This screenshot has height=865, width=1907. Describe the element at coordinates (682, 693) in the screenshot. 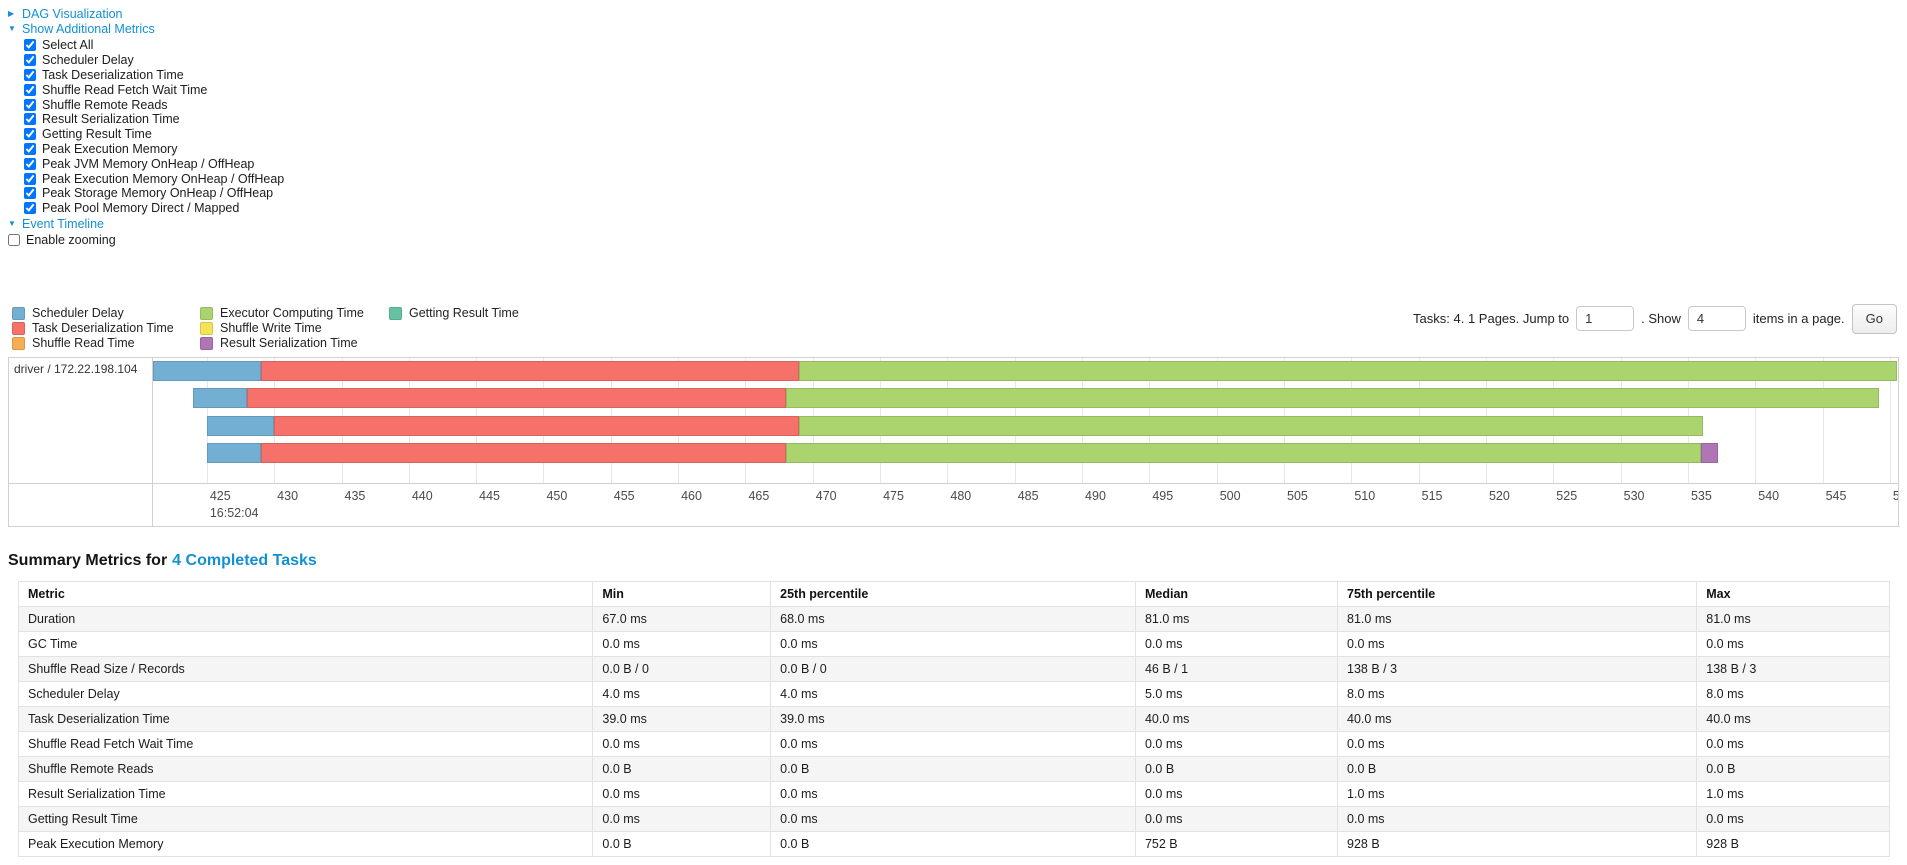

I see `metric-value-cell: 4.0 ms` at that location.